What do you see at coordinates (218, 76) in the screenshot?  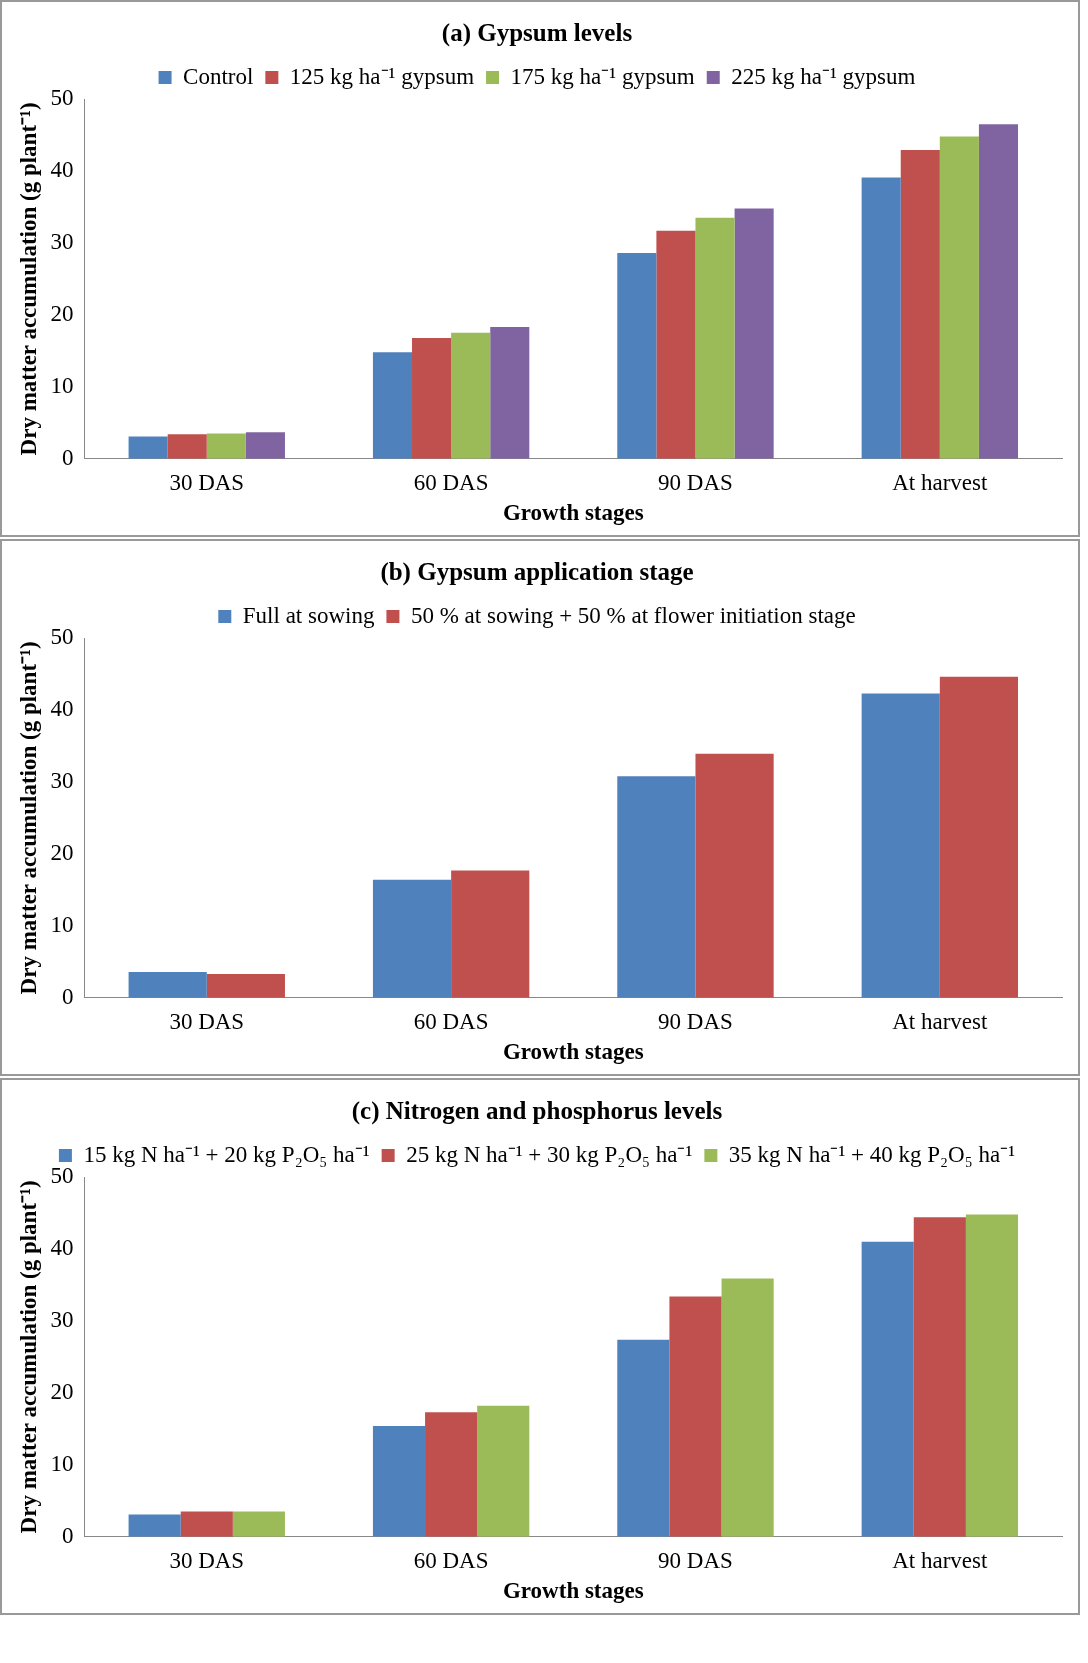 I see `legend-label: Control` at bounding box center [218, 76].